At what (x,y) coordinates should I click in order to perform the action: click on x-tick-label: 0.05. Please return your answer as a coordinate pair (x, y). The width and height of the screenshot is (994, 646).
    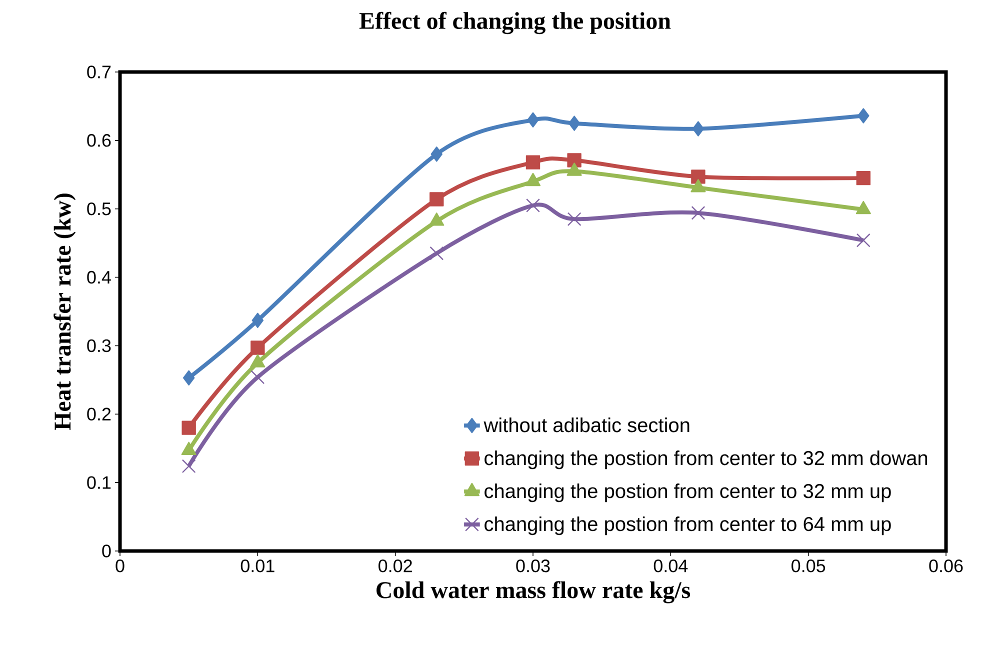
    Looking at the image, I should click on (809, 566).